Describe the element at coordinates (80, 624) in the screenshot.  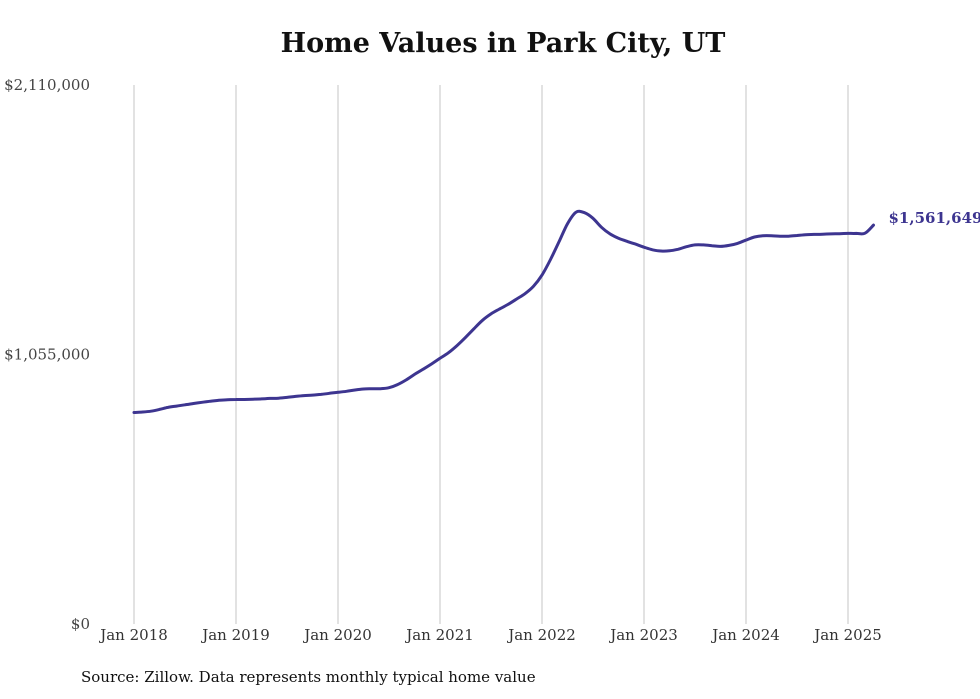
I see `y-tick-label: $0` at that location.